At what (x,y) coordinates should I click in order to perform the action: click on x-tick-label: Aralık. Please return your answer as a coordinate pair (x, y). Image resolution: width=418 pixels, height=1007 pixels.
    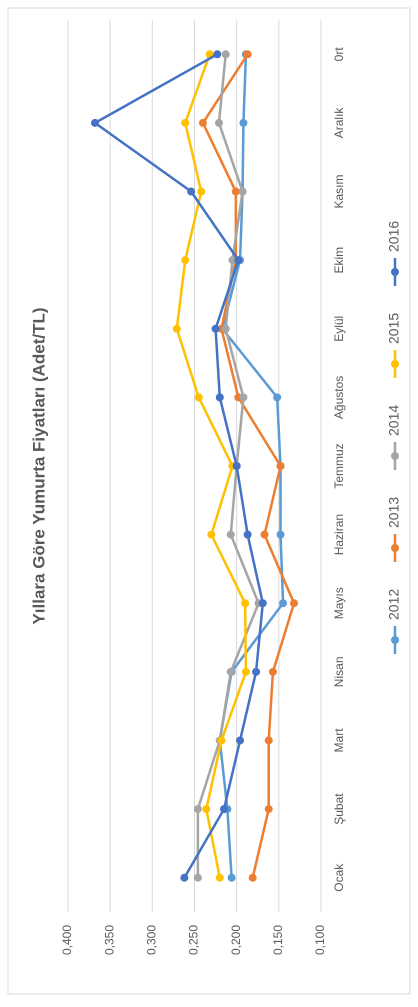
    Looking at the image, I should click on (339, 123).